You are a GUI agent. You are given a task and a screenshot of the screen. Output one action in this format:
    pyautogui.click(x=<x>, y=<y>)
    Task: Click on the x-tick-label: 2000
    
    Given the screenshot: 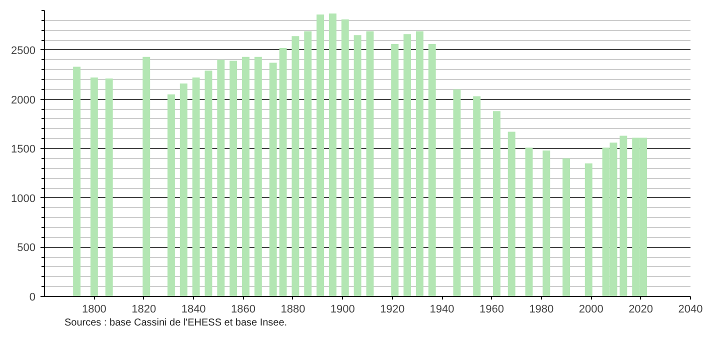 What is the action you would take?
    pyautogui.click(x=591, y=310)
    